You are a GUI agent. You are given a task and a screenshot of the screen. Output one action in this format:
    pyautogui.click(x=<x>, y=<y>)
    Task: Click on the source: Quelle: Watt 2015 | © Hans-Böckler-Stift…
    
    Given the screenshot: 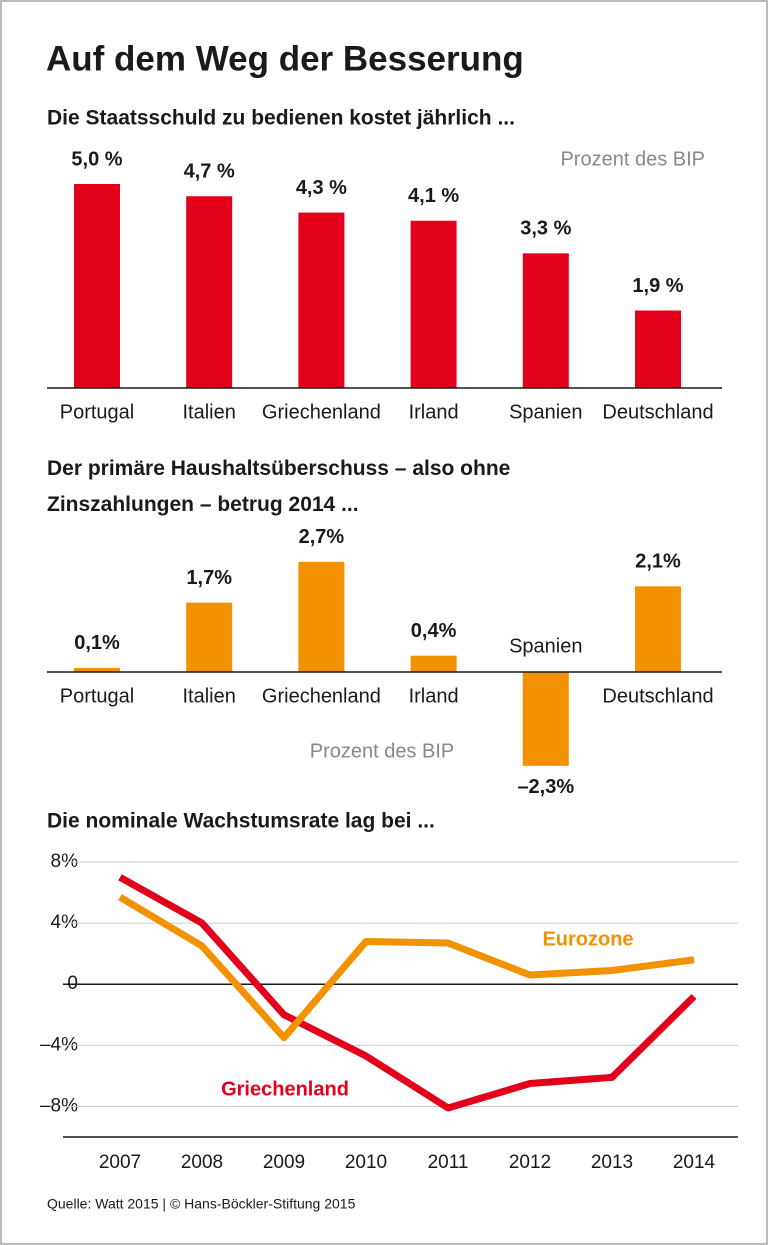 What is the action you would take?
    pyautogui.click(x=201, y=1204)
    